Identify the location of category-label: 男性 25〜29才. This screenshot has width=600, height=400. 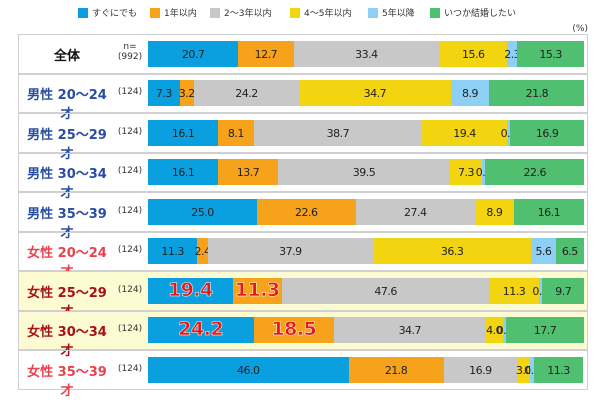
(67, 144).